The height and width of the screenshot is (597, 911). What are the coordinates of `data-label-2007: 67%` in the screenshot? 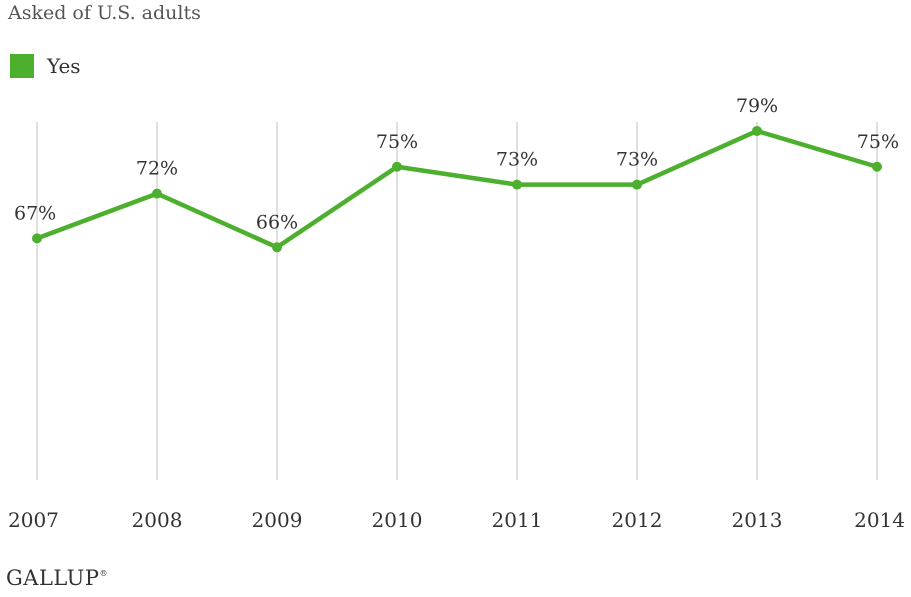 It's located at (35, 213).